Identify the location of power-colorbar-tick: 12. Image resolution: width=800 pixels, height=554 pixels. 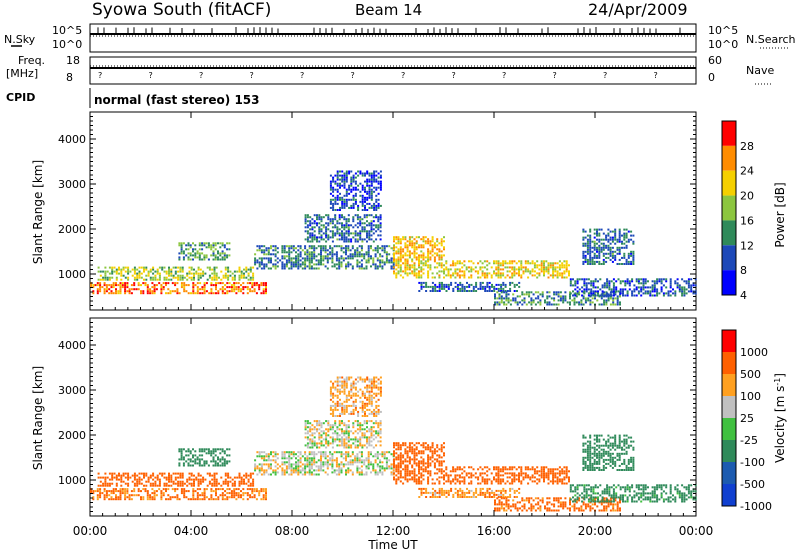
(747, 245).